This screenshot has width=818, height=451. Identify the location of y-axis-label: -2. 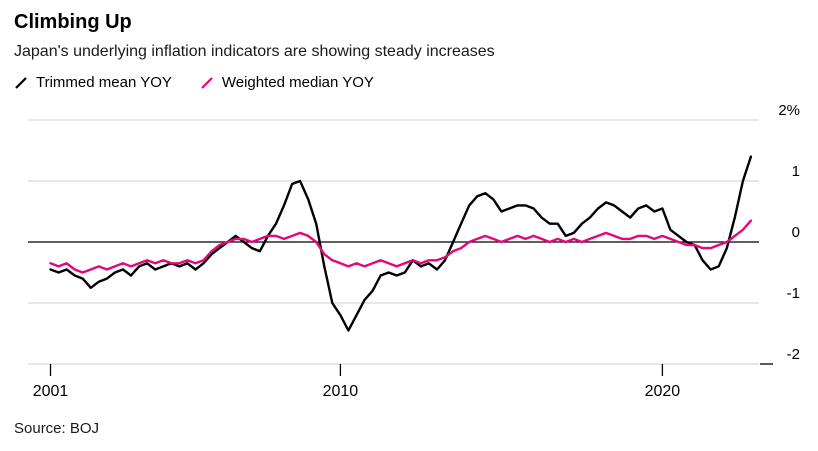
(793, 354).